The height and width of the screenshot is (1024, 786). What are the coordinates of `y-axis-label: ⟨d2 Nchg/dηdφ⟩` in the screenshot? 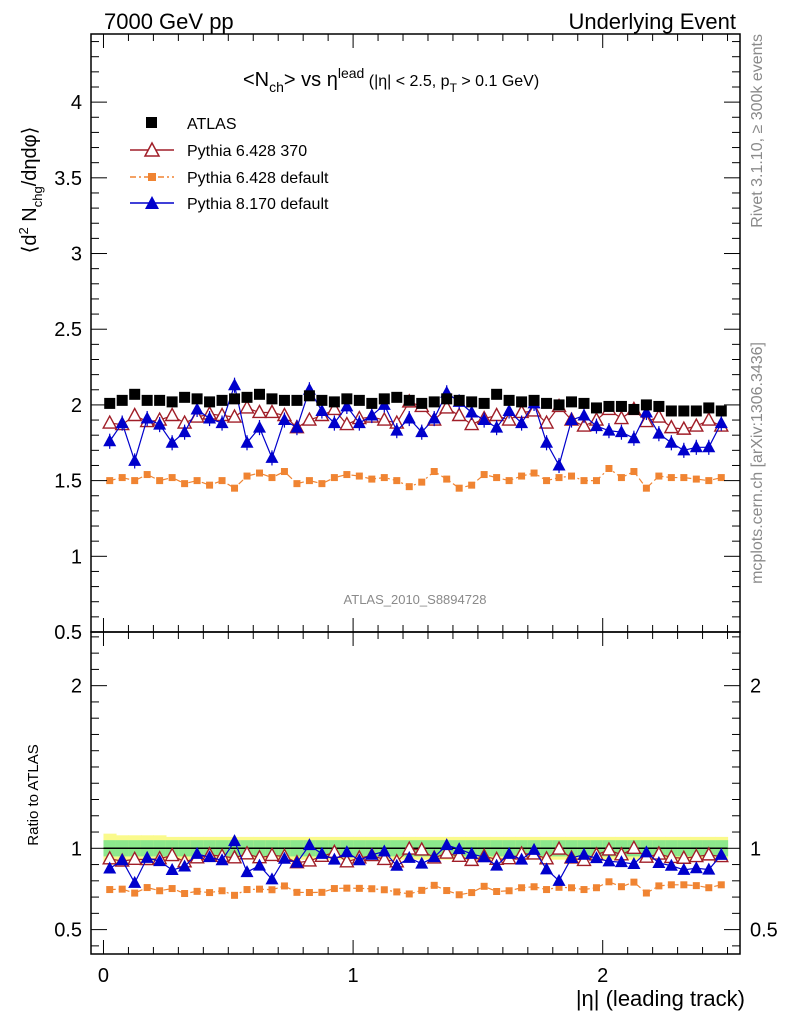 It's located at (30, 190).